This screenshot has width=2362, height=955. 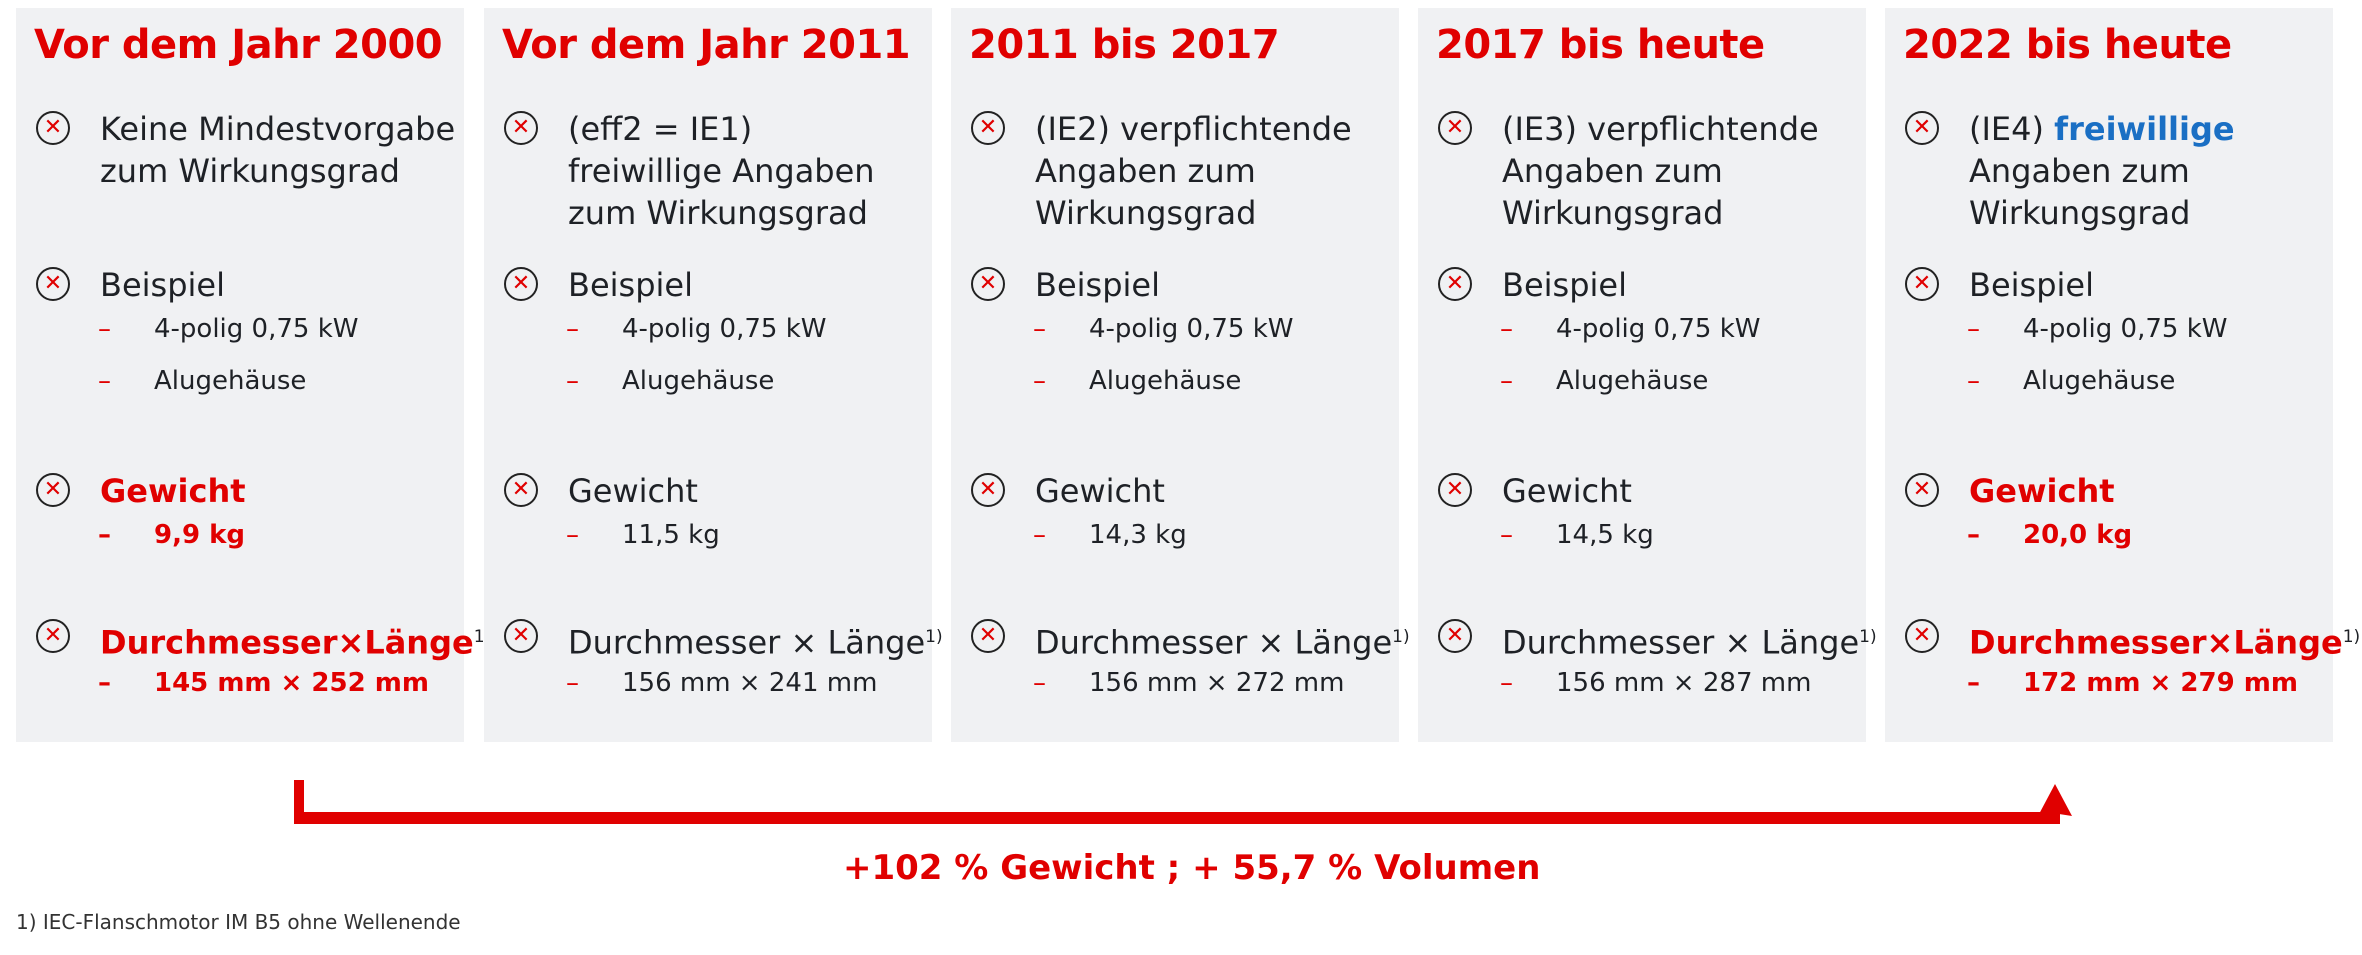 What do you see at coordinates (1655, 683) in the screenshot?
I see `dimension-value-row: – 156 mm × 287 mm` at bounding box center [1655, 683].